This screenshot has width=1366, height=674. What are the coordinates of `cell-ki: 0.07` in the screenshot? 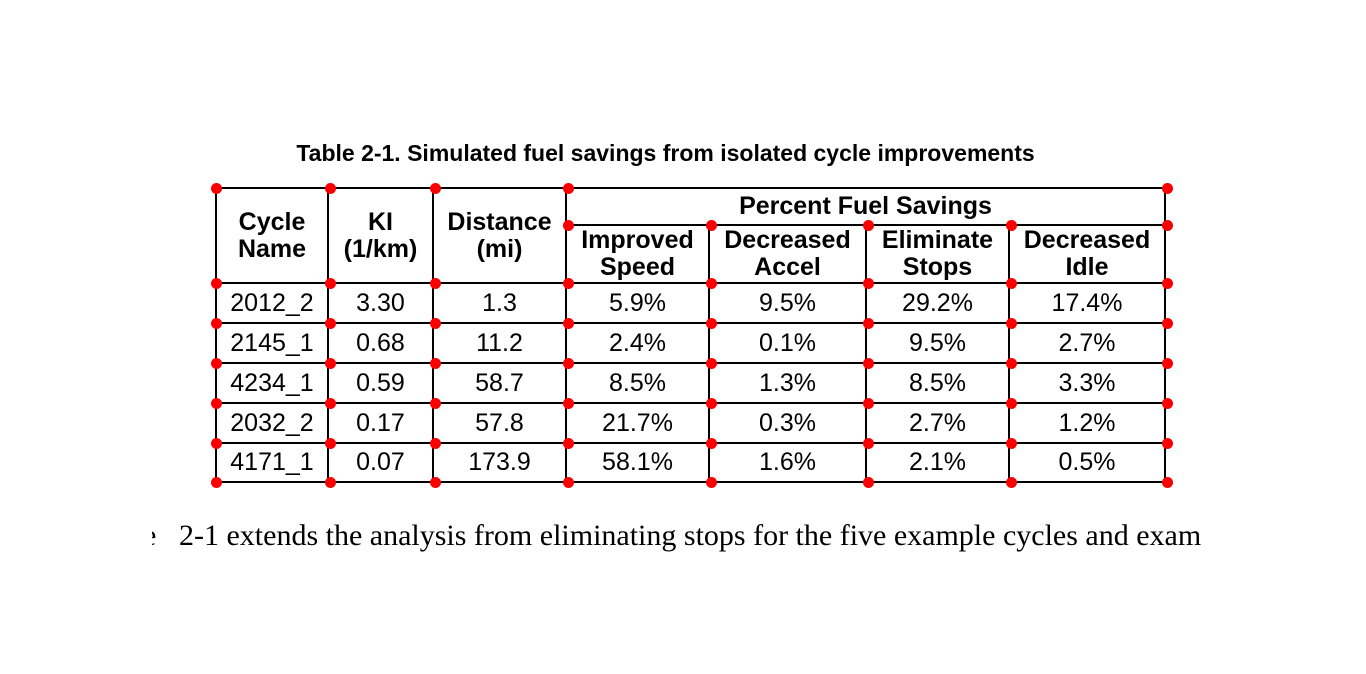 It's located at (380, 462).